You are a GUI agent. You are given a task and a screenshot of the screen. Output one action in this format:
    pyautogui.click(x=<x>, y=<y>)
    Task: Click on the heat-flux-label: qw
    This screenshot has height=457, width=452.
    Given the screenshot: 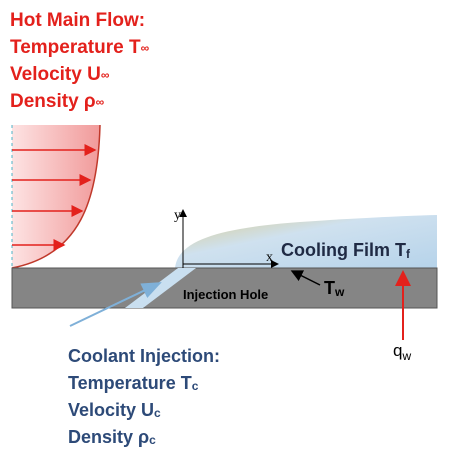 What is the action you would take?
    pyautogui.click(x=402, y=352)
    